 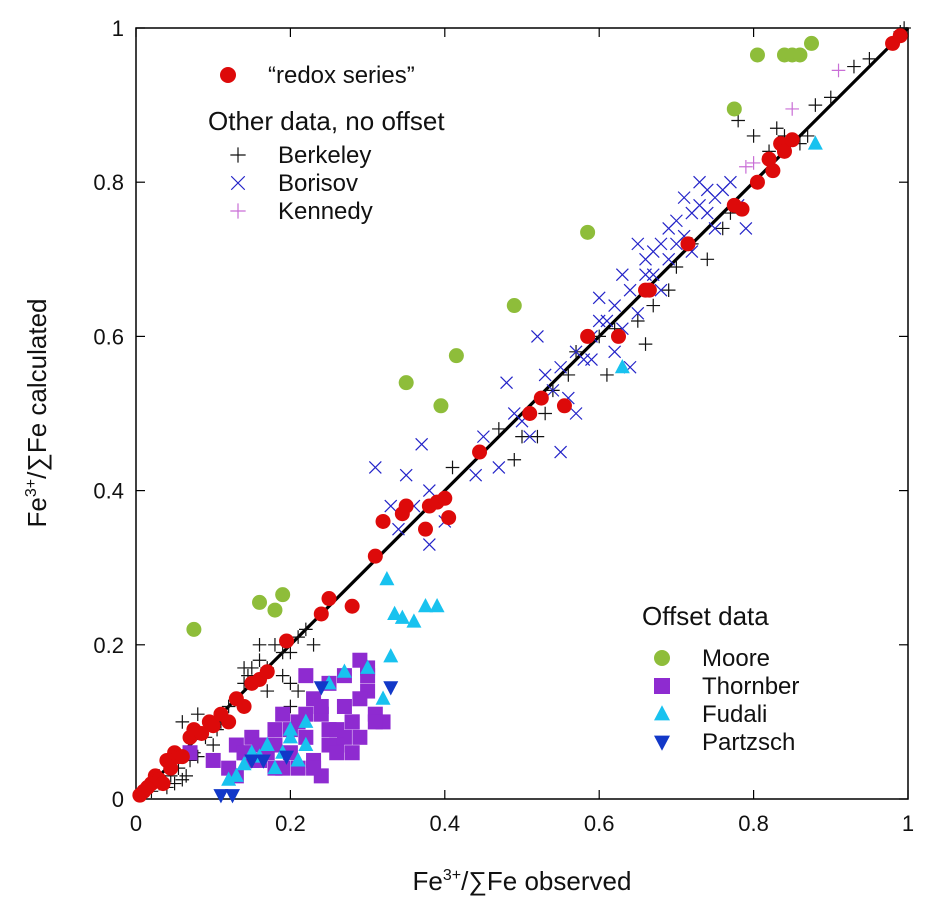 I want to click on svg-text: Fe3+/∑Fe calculated, so click(x=37, y=413).